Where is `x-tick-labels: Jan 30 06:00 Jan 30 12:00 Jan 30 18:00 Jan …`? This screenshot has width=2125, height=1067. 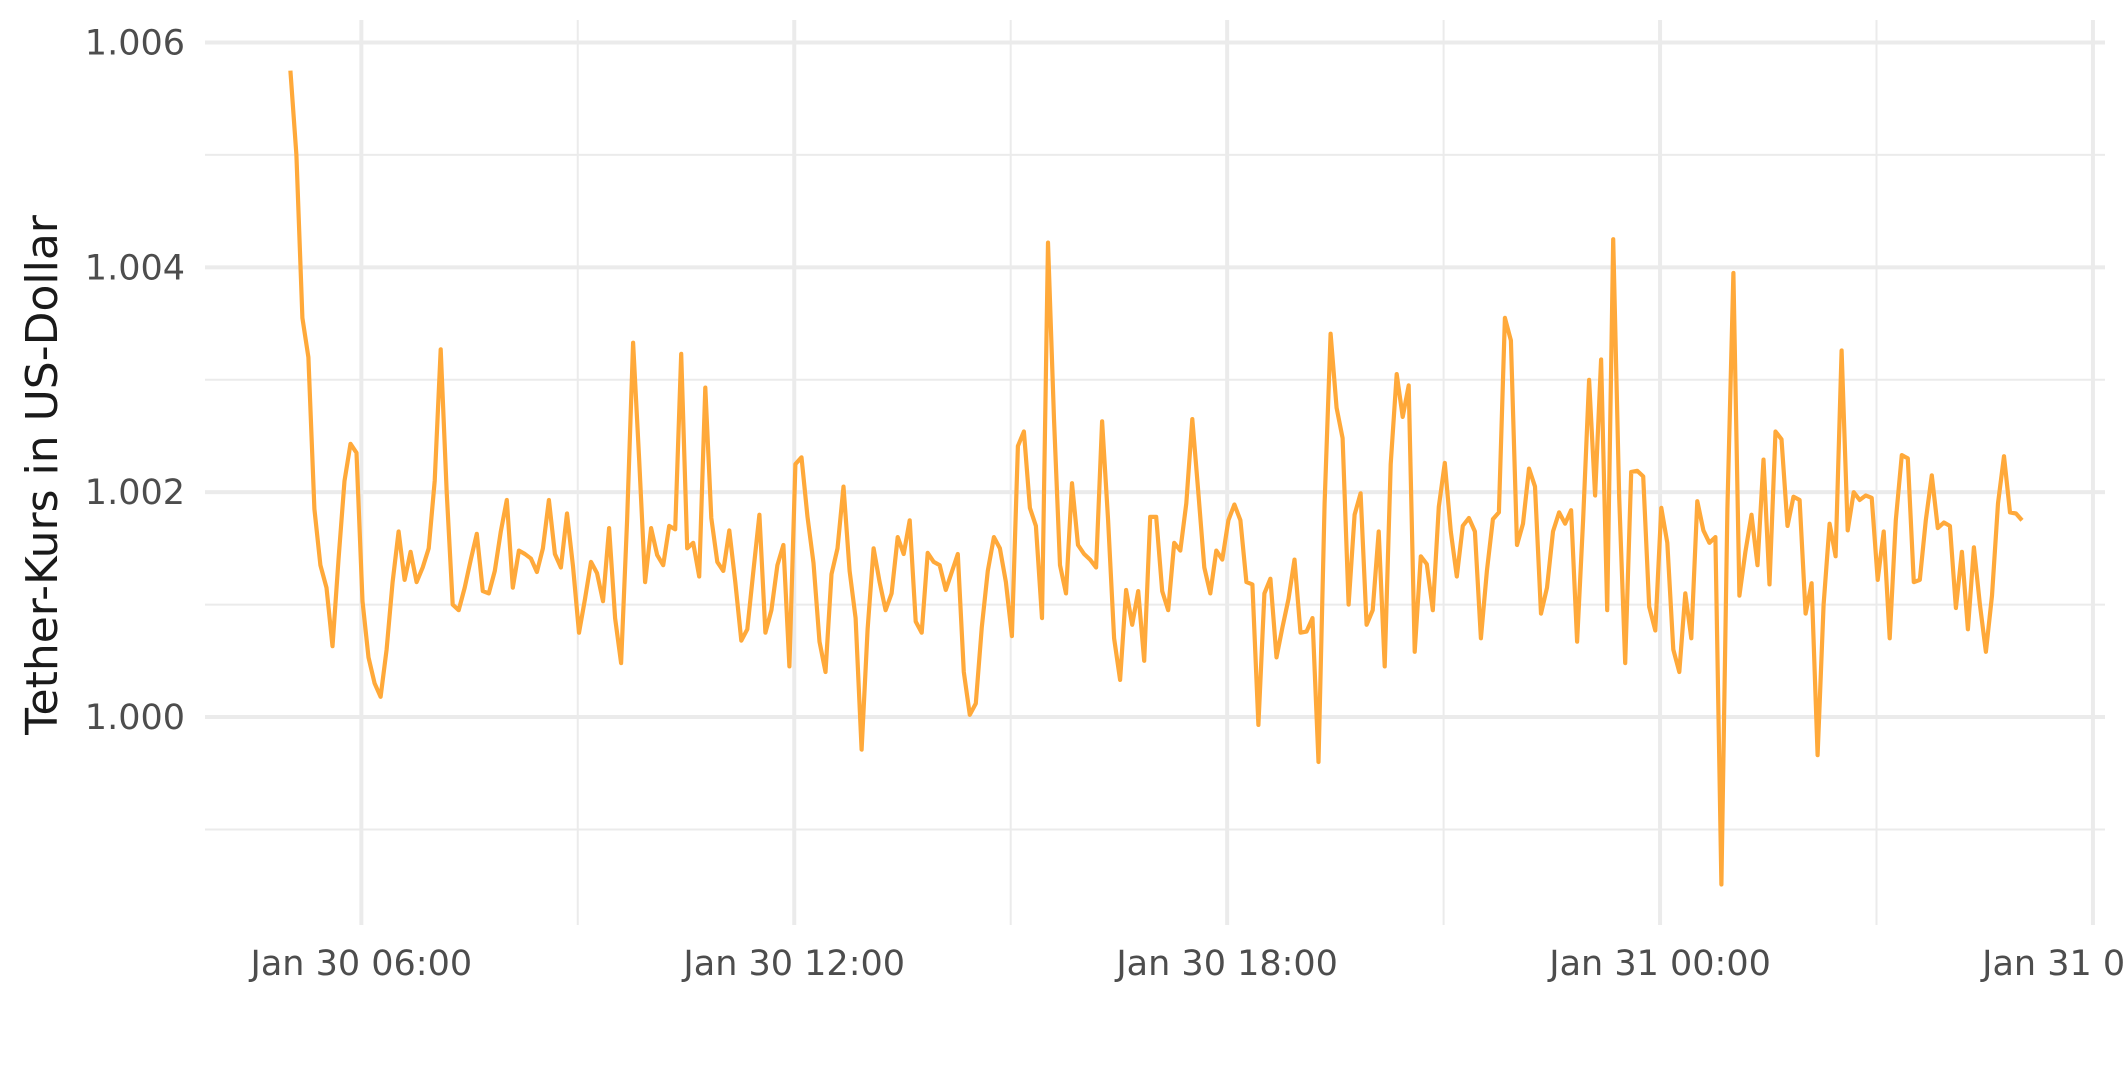
x-tick-labels: Jan 30 06:00 Jan 30 12:00 Jan 30 18:00 Jan … is located at coordinates (1187, 964).